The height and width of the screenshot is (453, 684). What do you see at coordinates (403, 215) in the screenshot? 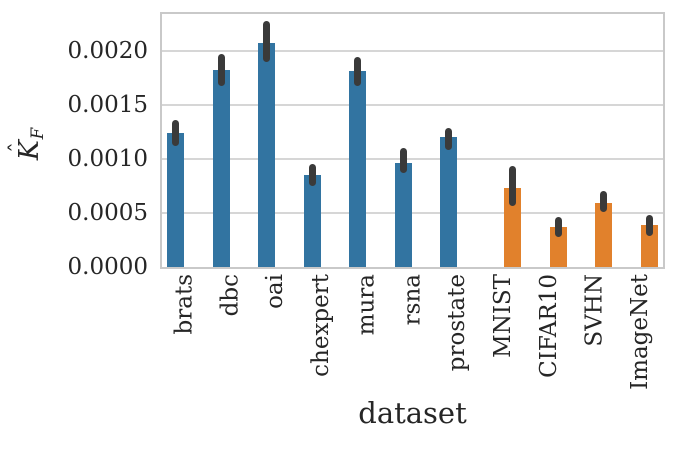
I see `bar-rsna` at bounding box center [403, 215].